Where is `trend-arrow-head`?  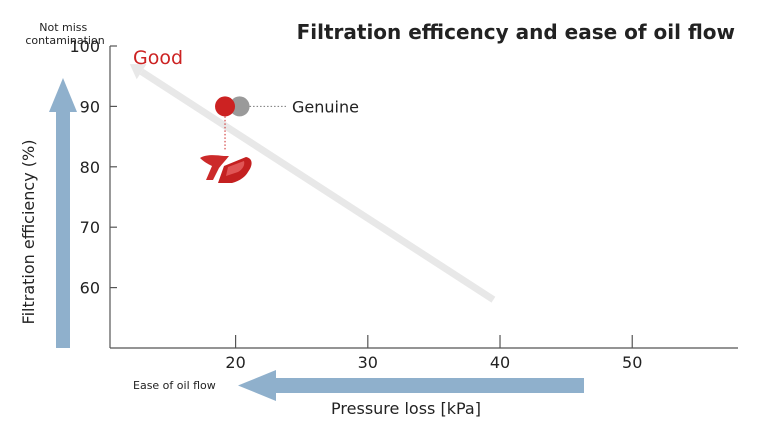
trend-arrow-head is located at coordinates (138, 72).